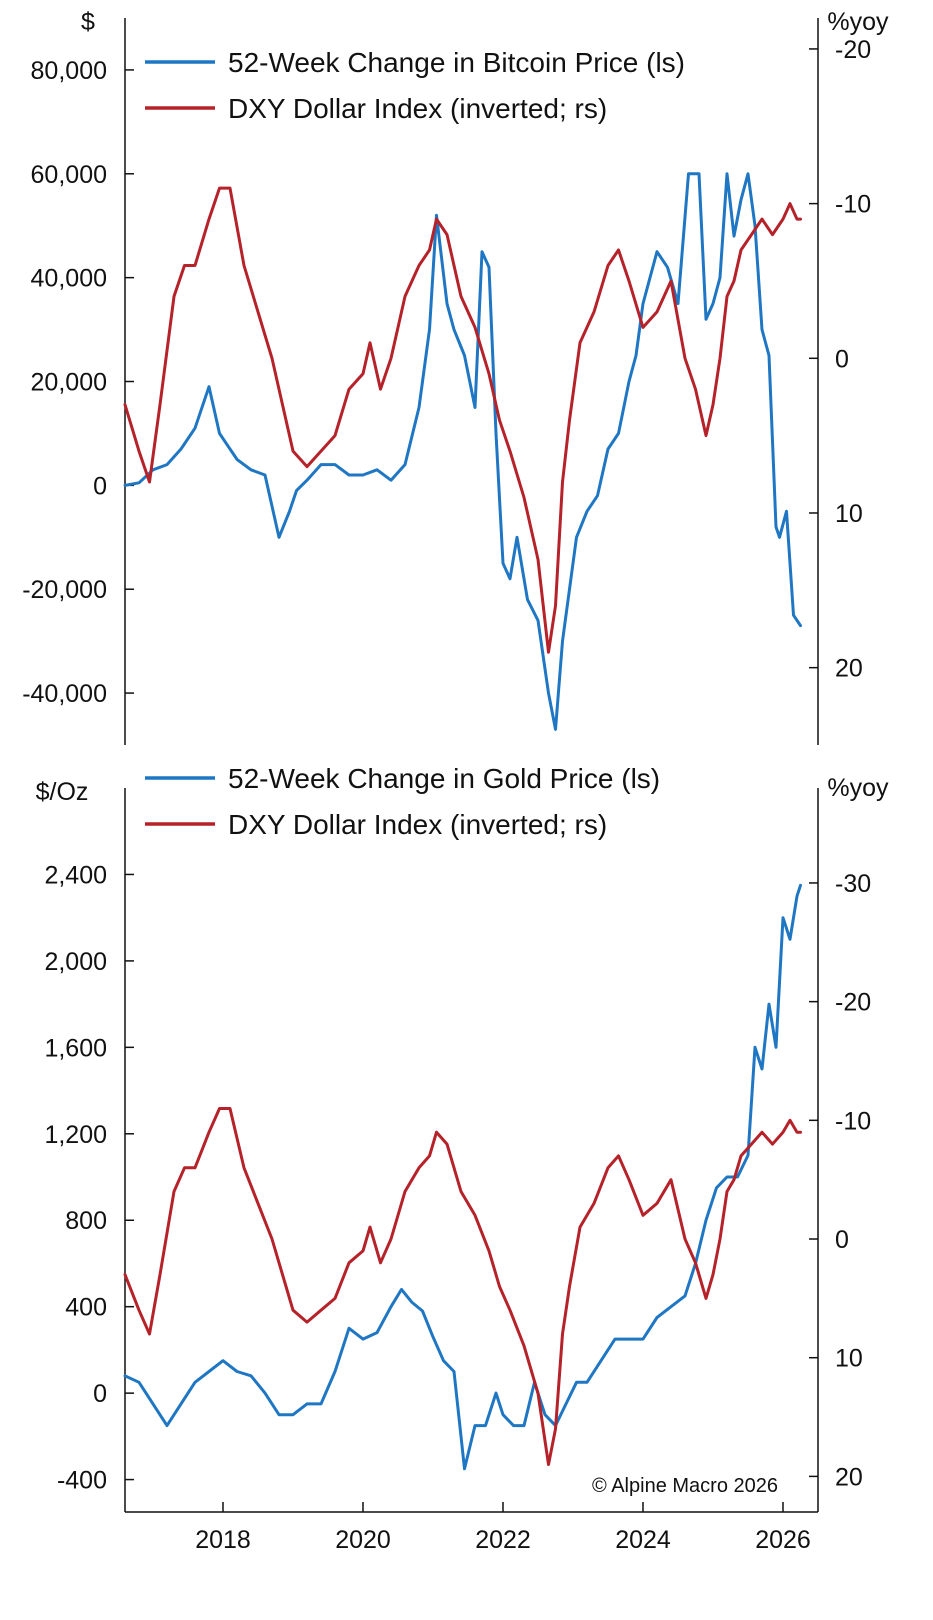 The image size is (933, 1620). Describe the element at coordinates (456, 62) in the screenshot. I see `legend-label-0: 52-Week Change in Bitcoin Price (ls)` at that location.